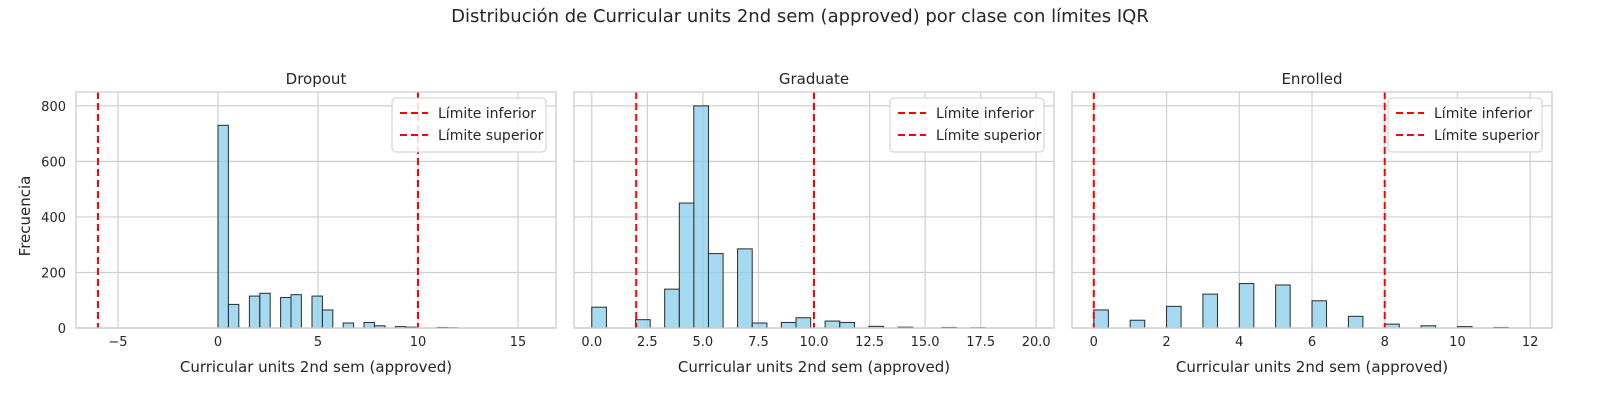 Image resolution: width=1600 pixels, height=400 pixels. Describe the element at coordinates (814, 79) in the screenshot. I see `panel-title: Graduate` at that location.